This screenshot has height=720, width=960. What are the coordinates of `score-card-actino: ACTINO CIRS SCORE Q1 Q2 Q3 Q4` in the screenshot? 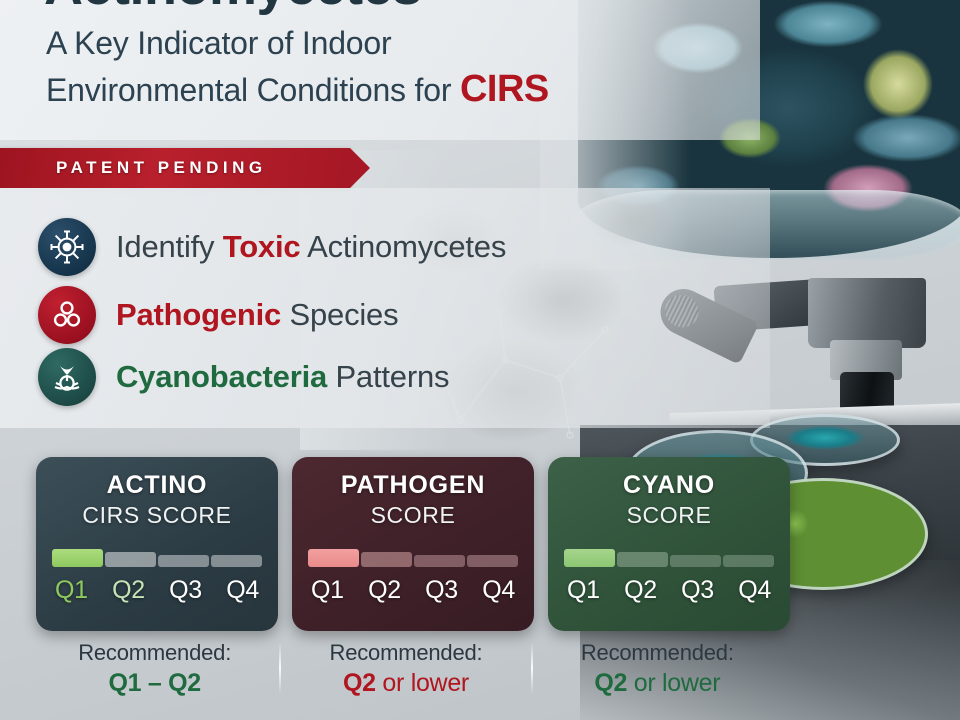 It's located at (157, 544).